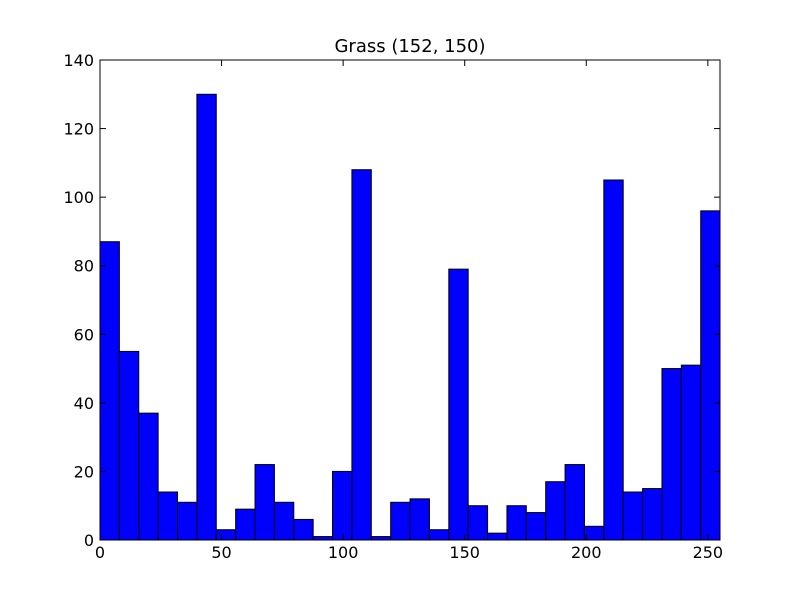  What do you see at coordinates (78, 60) in the screenshot?
I see `y-tick-label-7: 140` at bounding box center [78, 60].